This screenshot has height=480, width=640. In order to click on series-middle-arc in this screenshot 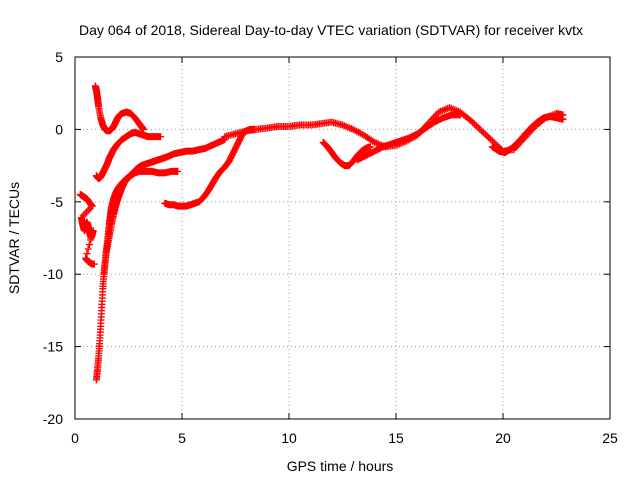, I will do `click(166, 194)`.